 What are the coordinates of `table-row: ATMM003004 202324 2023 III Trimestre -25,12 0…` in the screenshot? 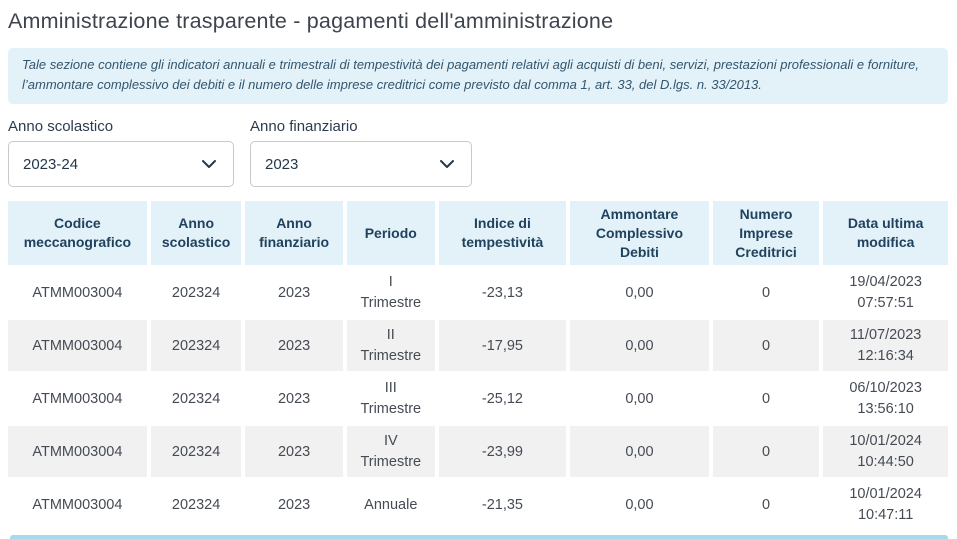 It's located at (478, 399).